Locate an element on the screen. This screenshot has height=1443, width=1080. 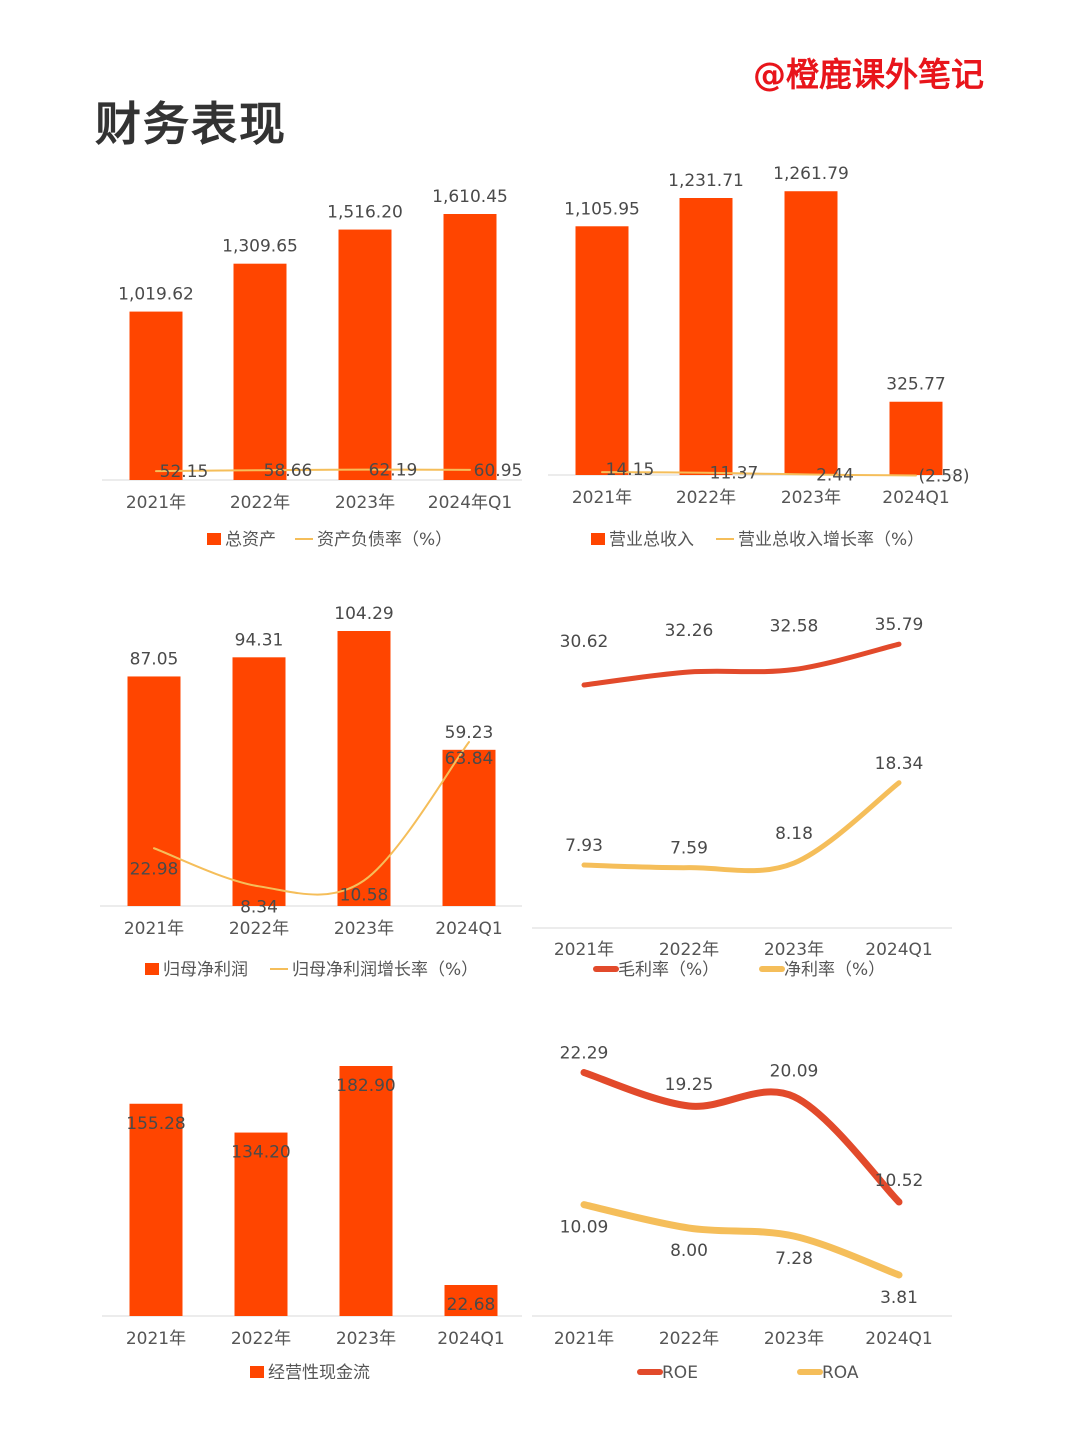
bar-data-label: 94.31 is located at coordinates (259, 640).